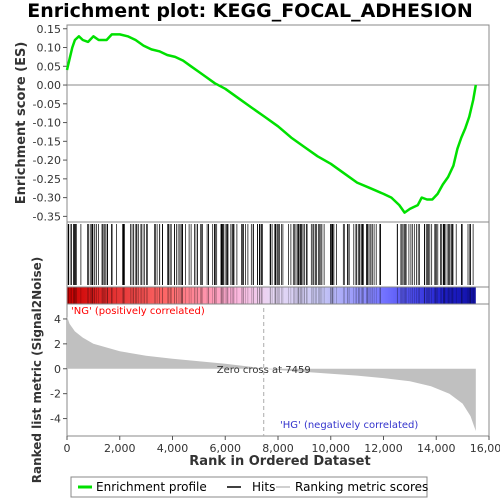 The height and width of the screenshot is (500, 500). What do you see at coordinates (383, 448) in the screenshot?
I see `x-tick-label: 12,000` at bounding box center [383, 448].